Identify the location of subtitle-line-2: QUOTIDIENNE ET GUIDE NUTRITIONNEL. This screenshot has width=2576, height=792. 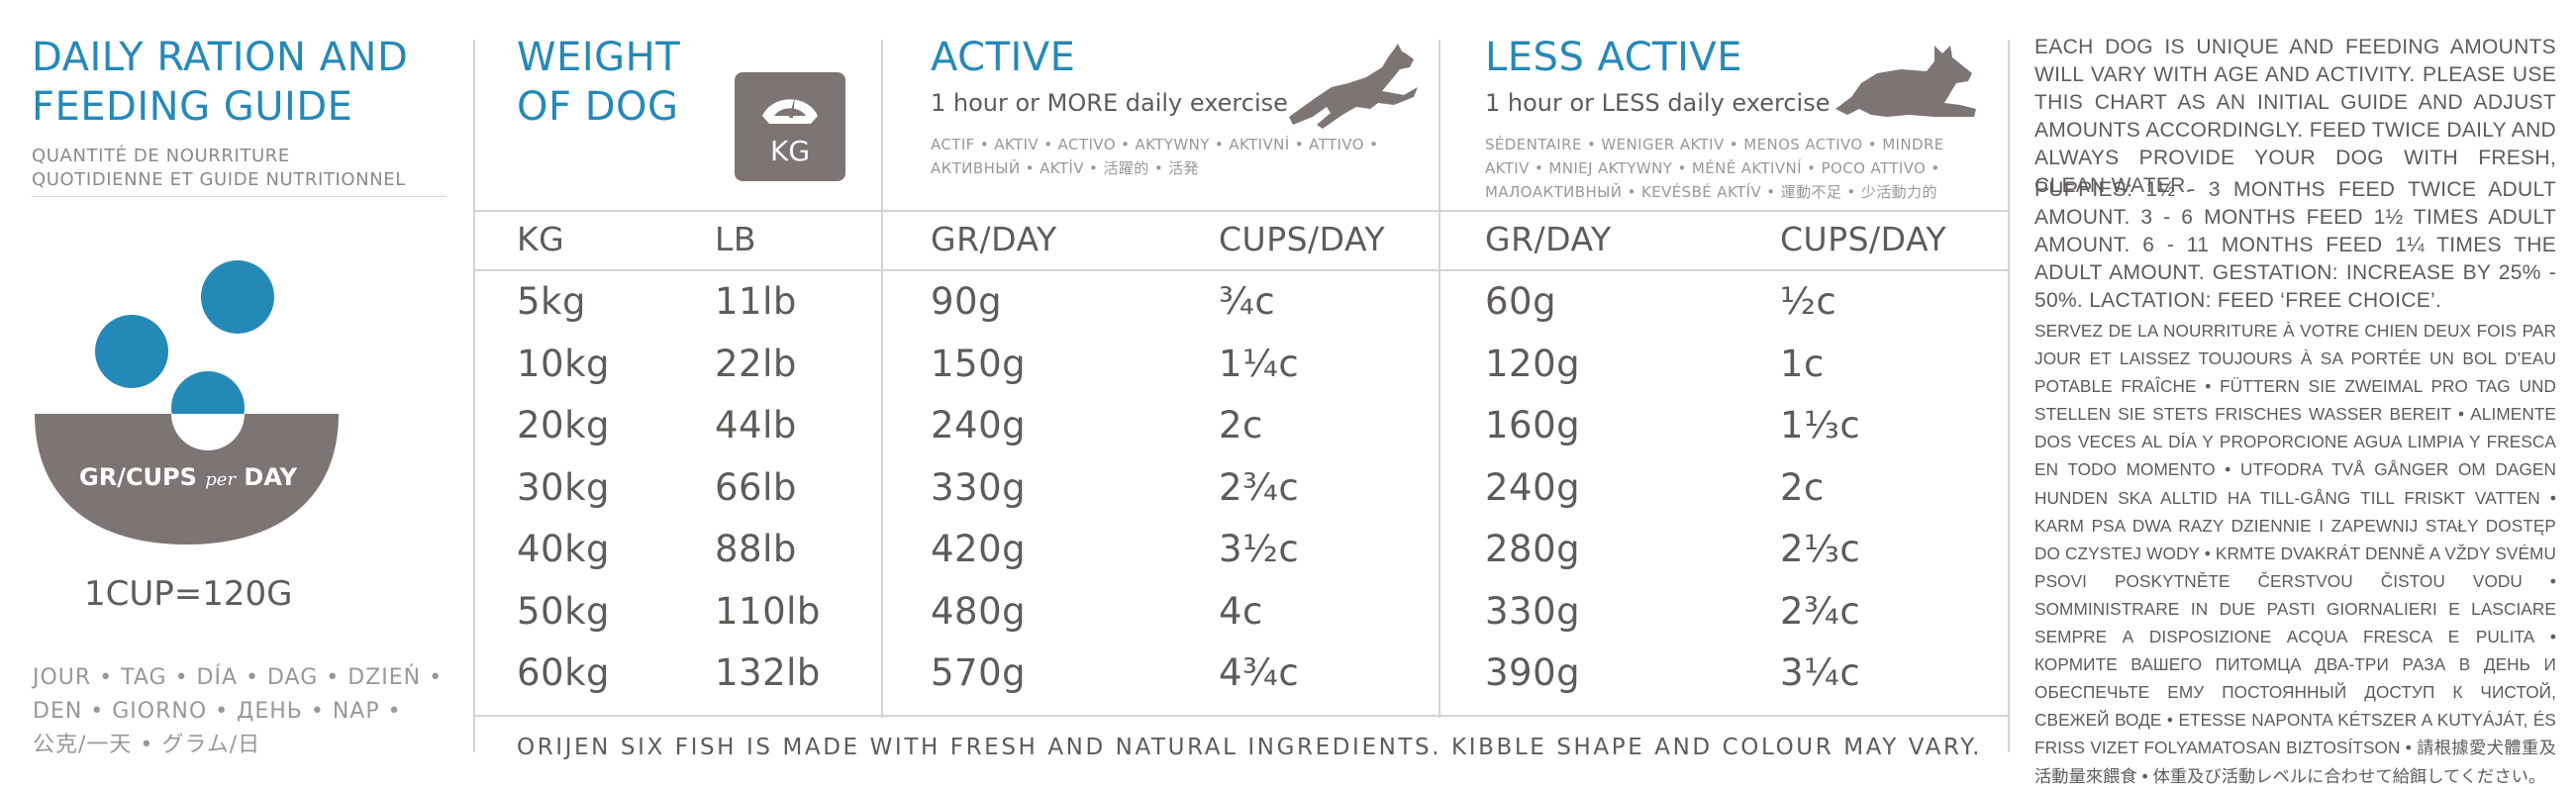
(219, 179).